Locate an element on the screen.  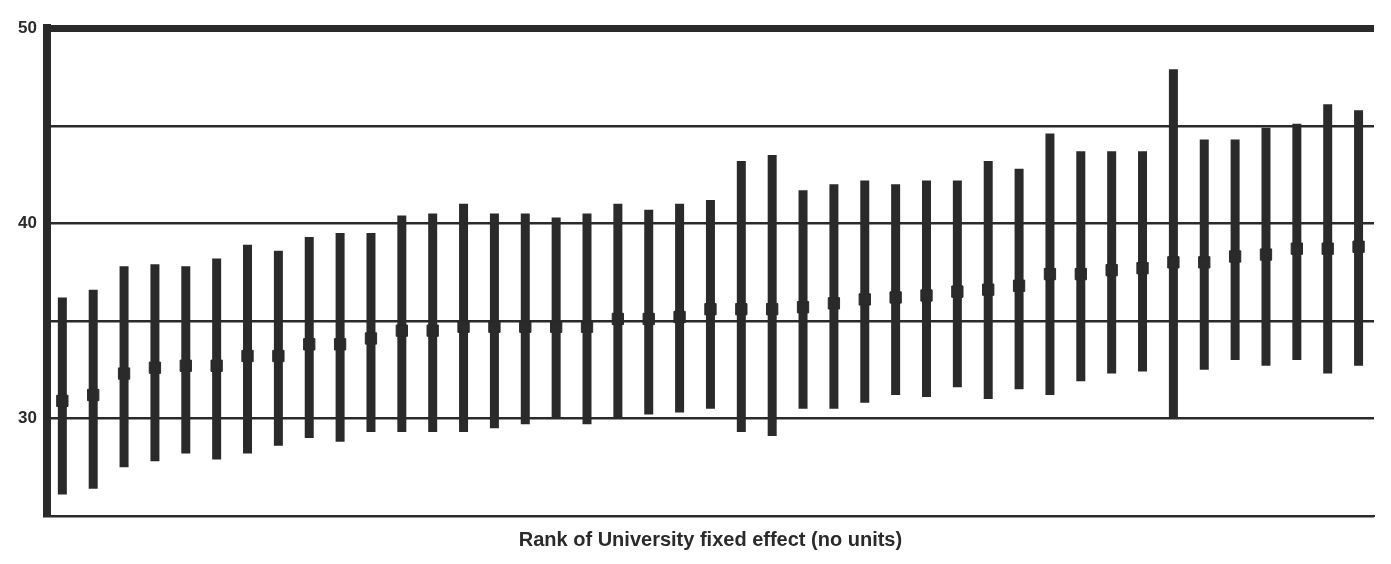
y-tick-label: 40 is located at coordinates (27, 223).